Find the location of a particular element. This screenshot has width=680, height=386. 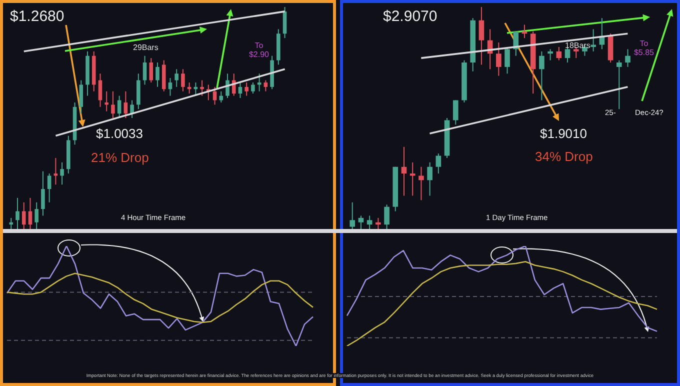

annotation: $1.9010 is located at coordinates (563, 133).